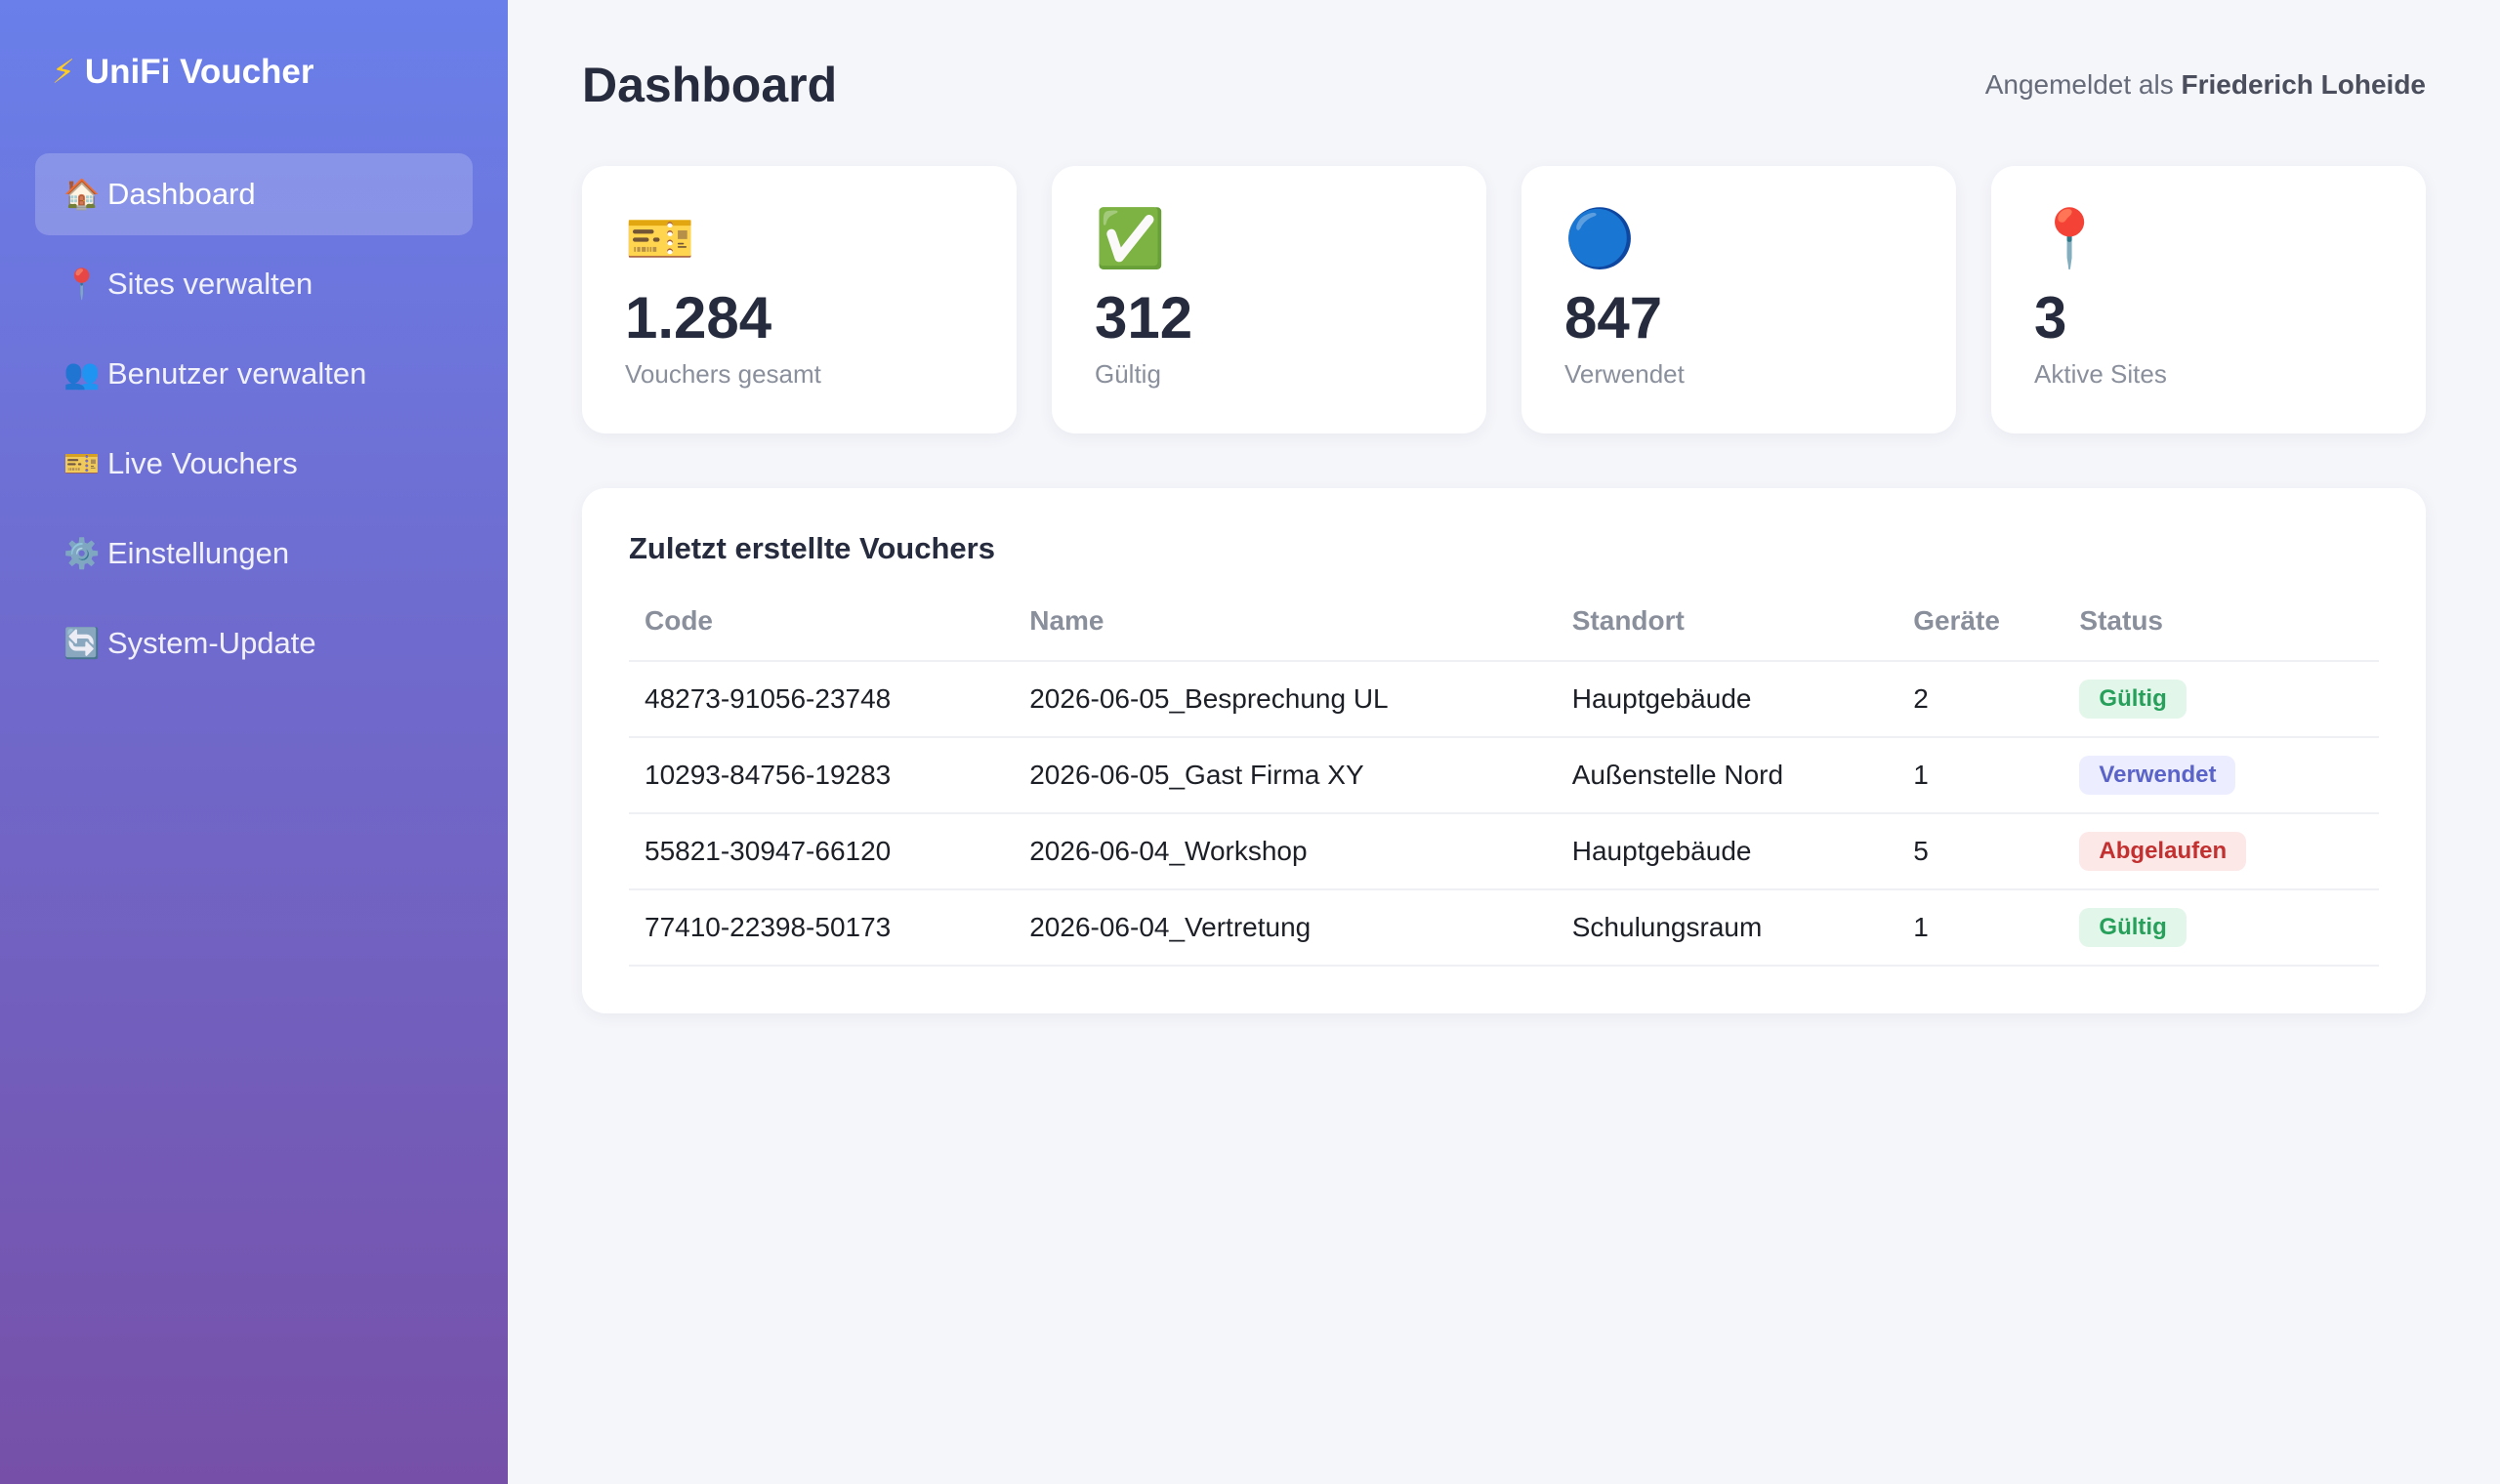 This screenshot has height=1484, width=2500. I want to click on stat-value: 312, so click(1144, 318).